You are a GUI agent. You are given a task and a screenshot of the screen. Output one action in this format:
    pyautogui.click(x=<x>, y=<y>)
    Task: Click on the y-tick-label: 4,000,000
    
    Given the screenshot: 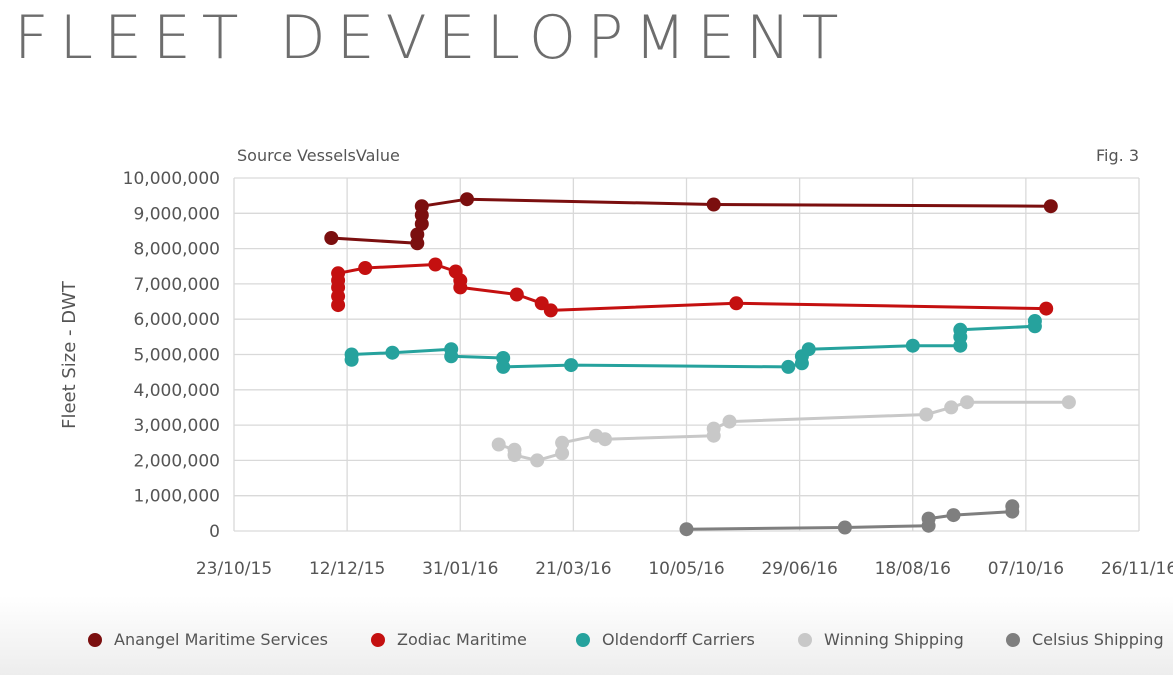 What is the action you would take?
    pyautogui.click(x=176, y=391)
    